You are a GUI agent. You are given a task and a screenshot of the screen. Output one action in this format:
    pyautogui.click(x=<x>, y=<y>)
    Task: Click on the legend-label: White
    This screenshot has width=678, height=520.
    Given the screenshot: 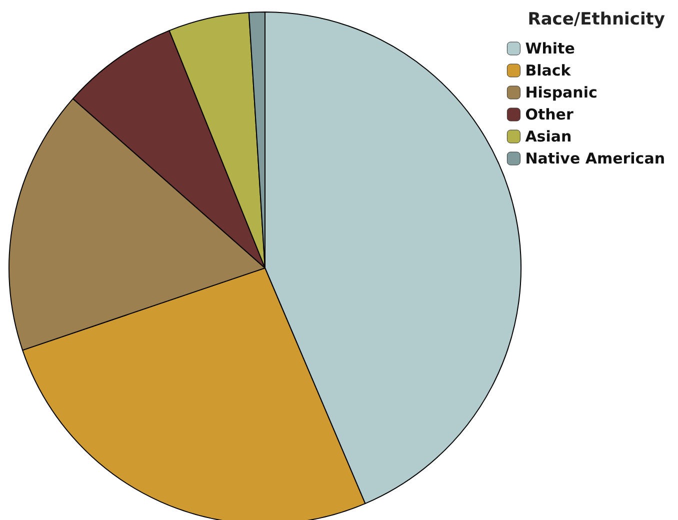 What is the action you would take?
    pyautogui.click(x=550, y=49)
    